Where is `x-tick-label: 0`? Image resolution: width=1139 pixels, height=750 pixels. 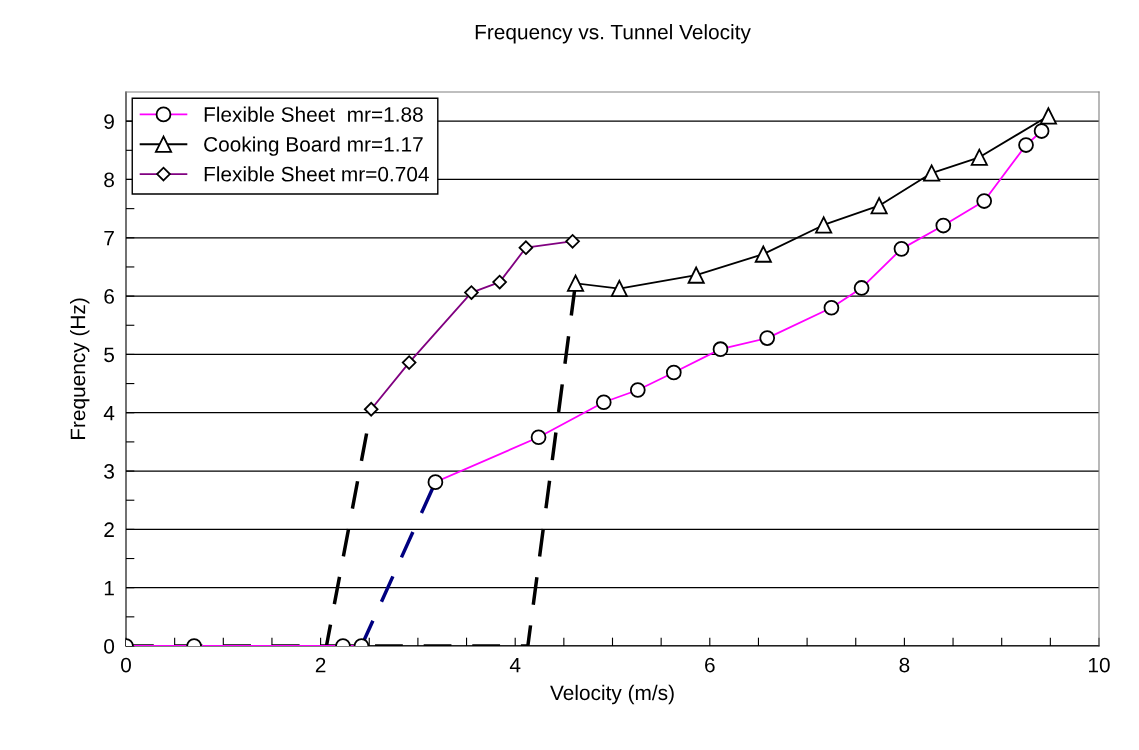 x-tick-label: 0 is located at coordinates (126, 665).